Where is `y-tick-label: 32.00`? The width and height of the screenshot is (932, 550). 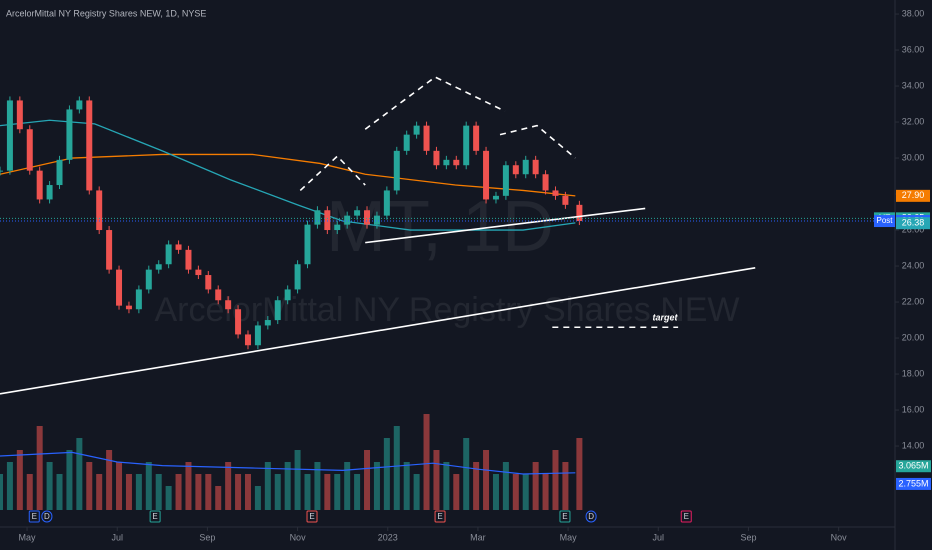 y-tick-label: 32.00 is located at coordinates (913, 121).